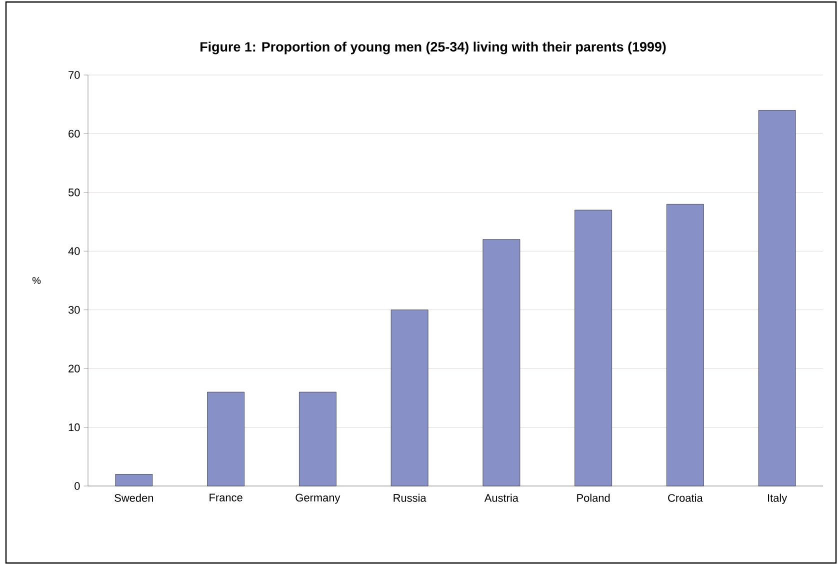 The image size is (838, 565). What do you see at coordinates (501, 498) in the screenshot?
I see `x-tick-label: Austria` at bounding box center [501, 498].